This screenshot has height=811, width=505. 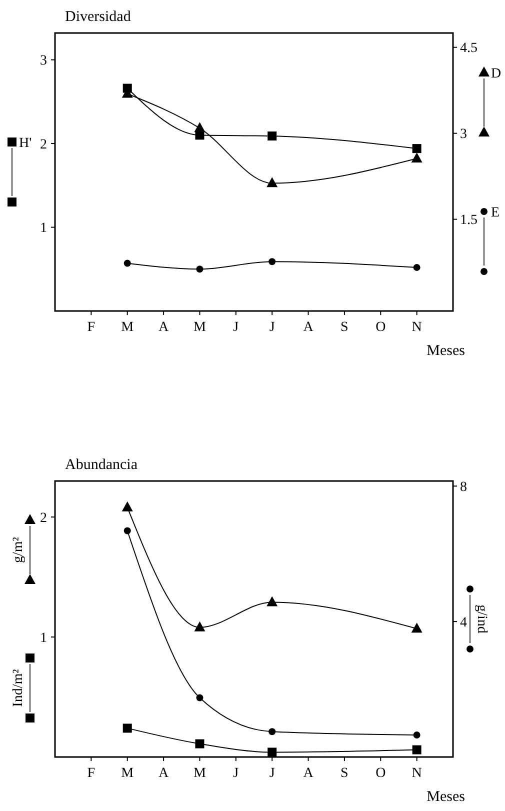 I want to click on chart-title: Abundancia, so click(x=101, y=465).